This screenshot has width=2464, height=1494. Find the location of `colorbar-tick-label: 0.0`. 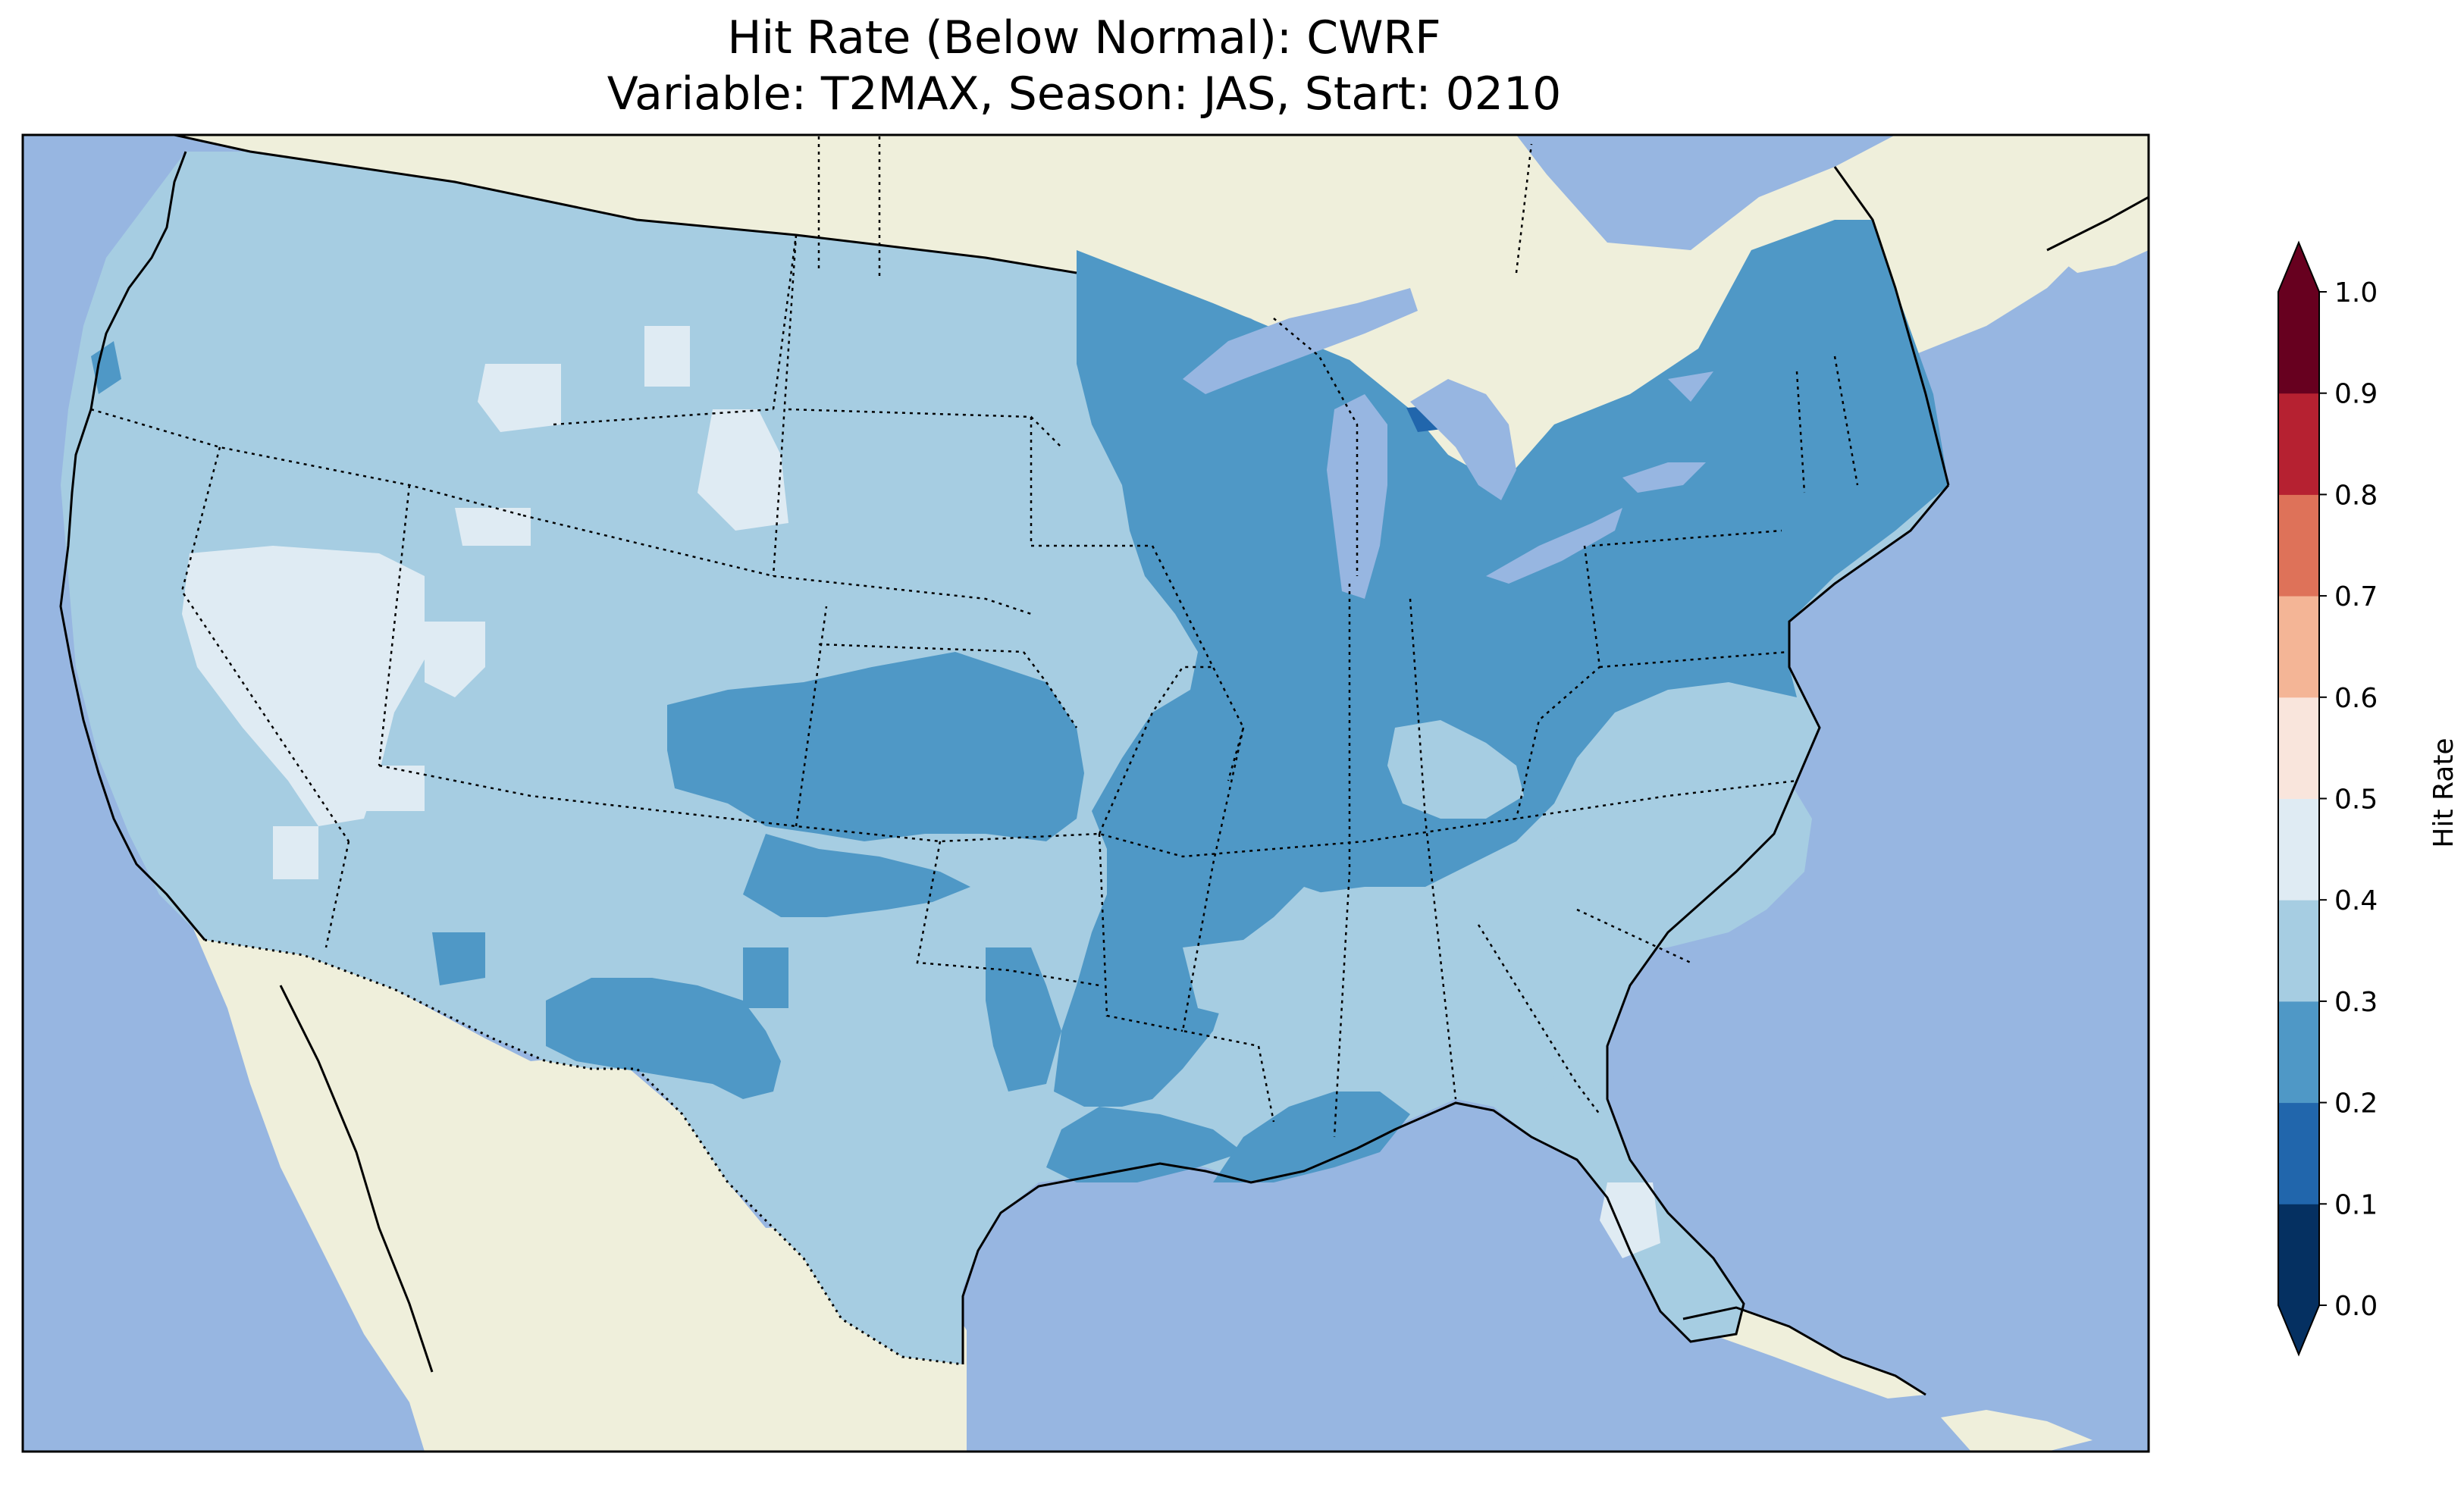

colorbar-tick-label: 0.0 is located at coordinates (2356, 1306).